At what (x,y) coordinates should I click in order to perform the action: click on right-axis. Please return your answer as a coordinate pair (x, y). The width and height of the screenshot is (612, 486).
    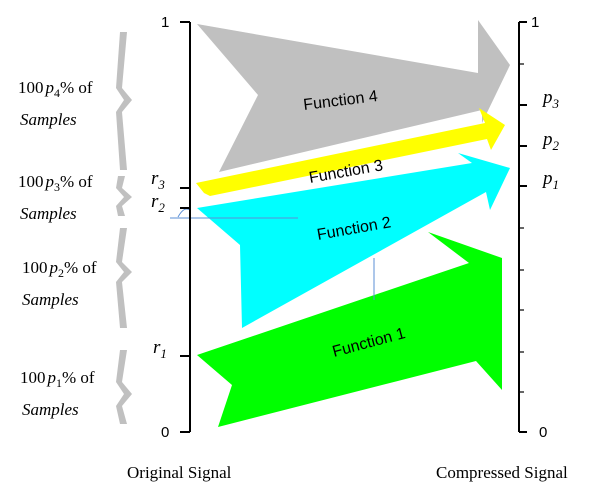
    Looking at the image, I should click on (522, 227).